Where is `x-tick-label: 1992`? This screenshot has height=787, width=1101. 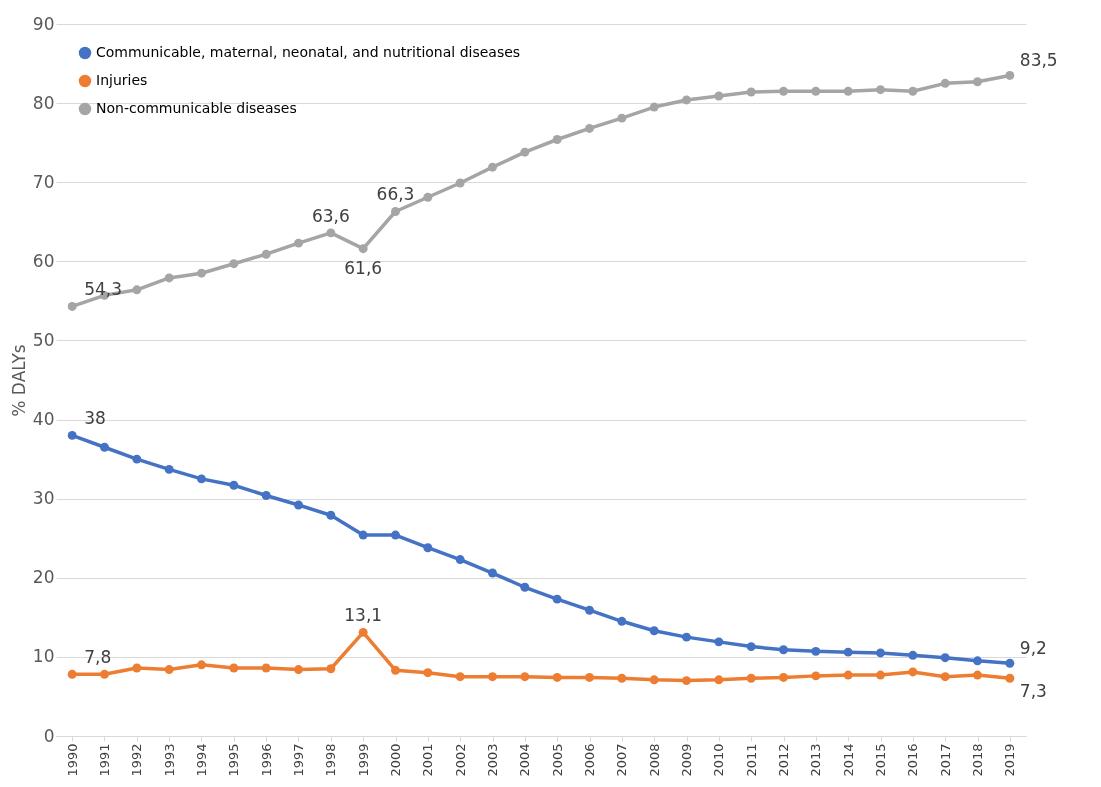
x-tick-label: 1992 is located at coordinates (137, 760).